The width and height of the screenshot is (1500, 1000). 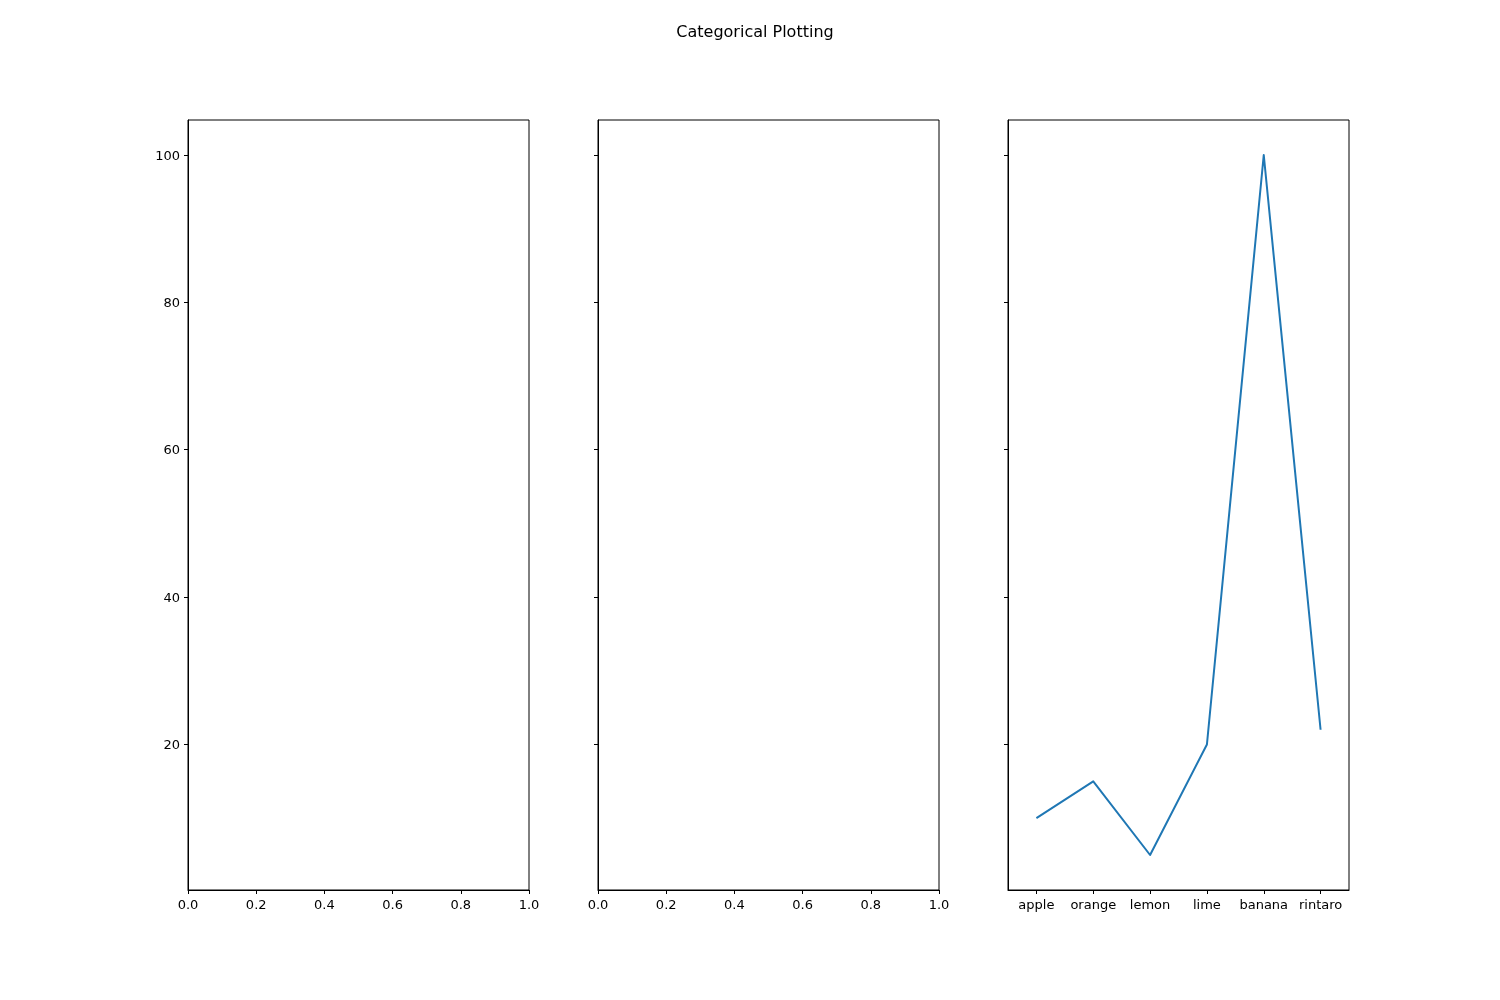 I want to click on x-tick-label: rintaro, so click(x=1320, y=904).